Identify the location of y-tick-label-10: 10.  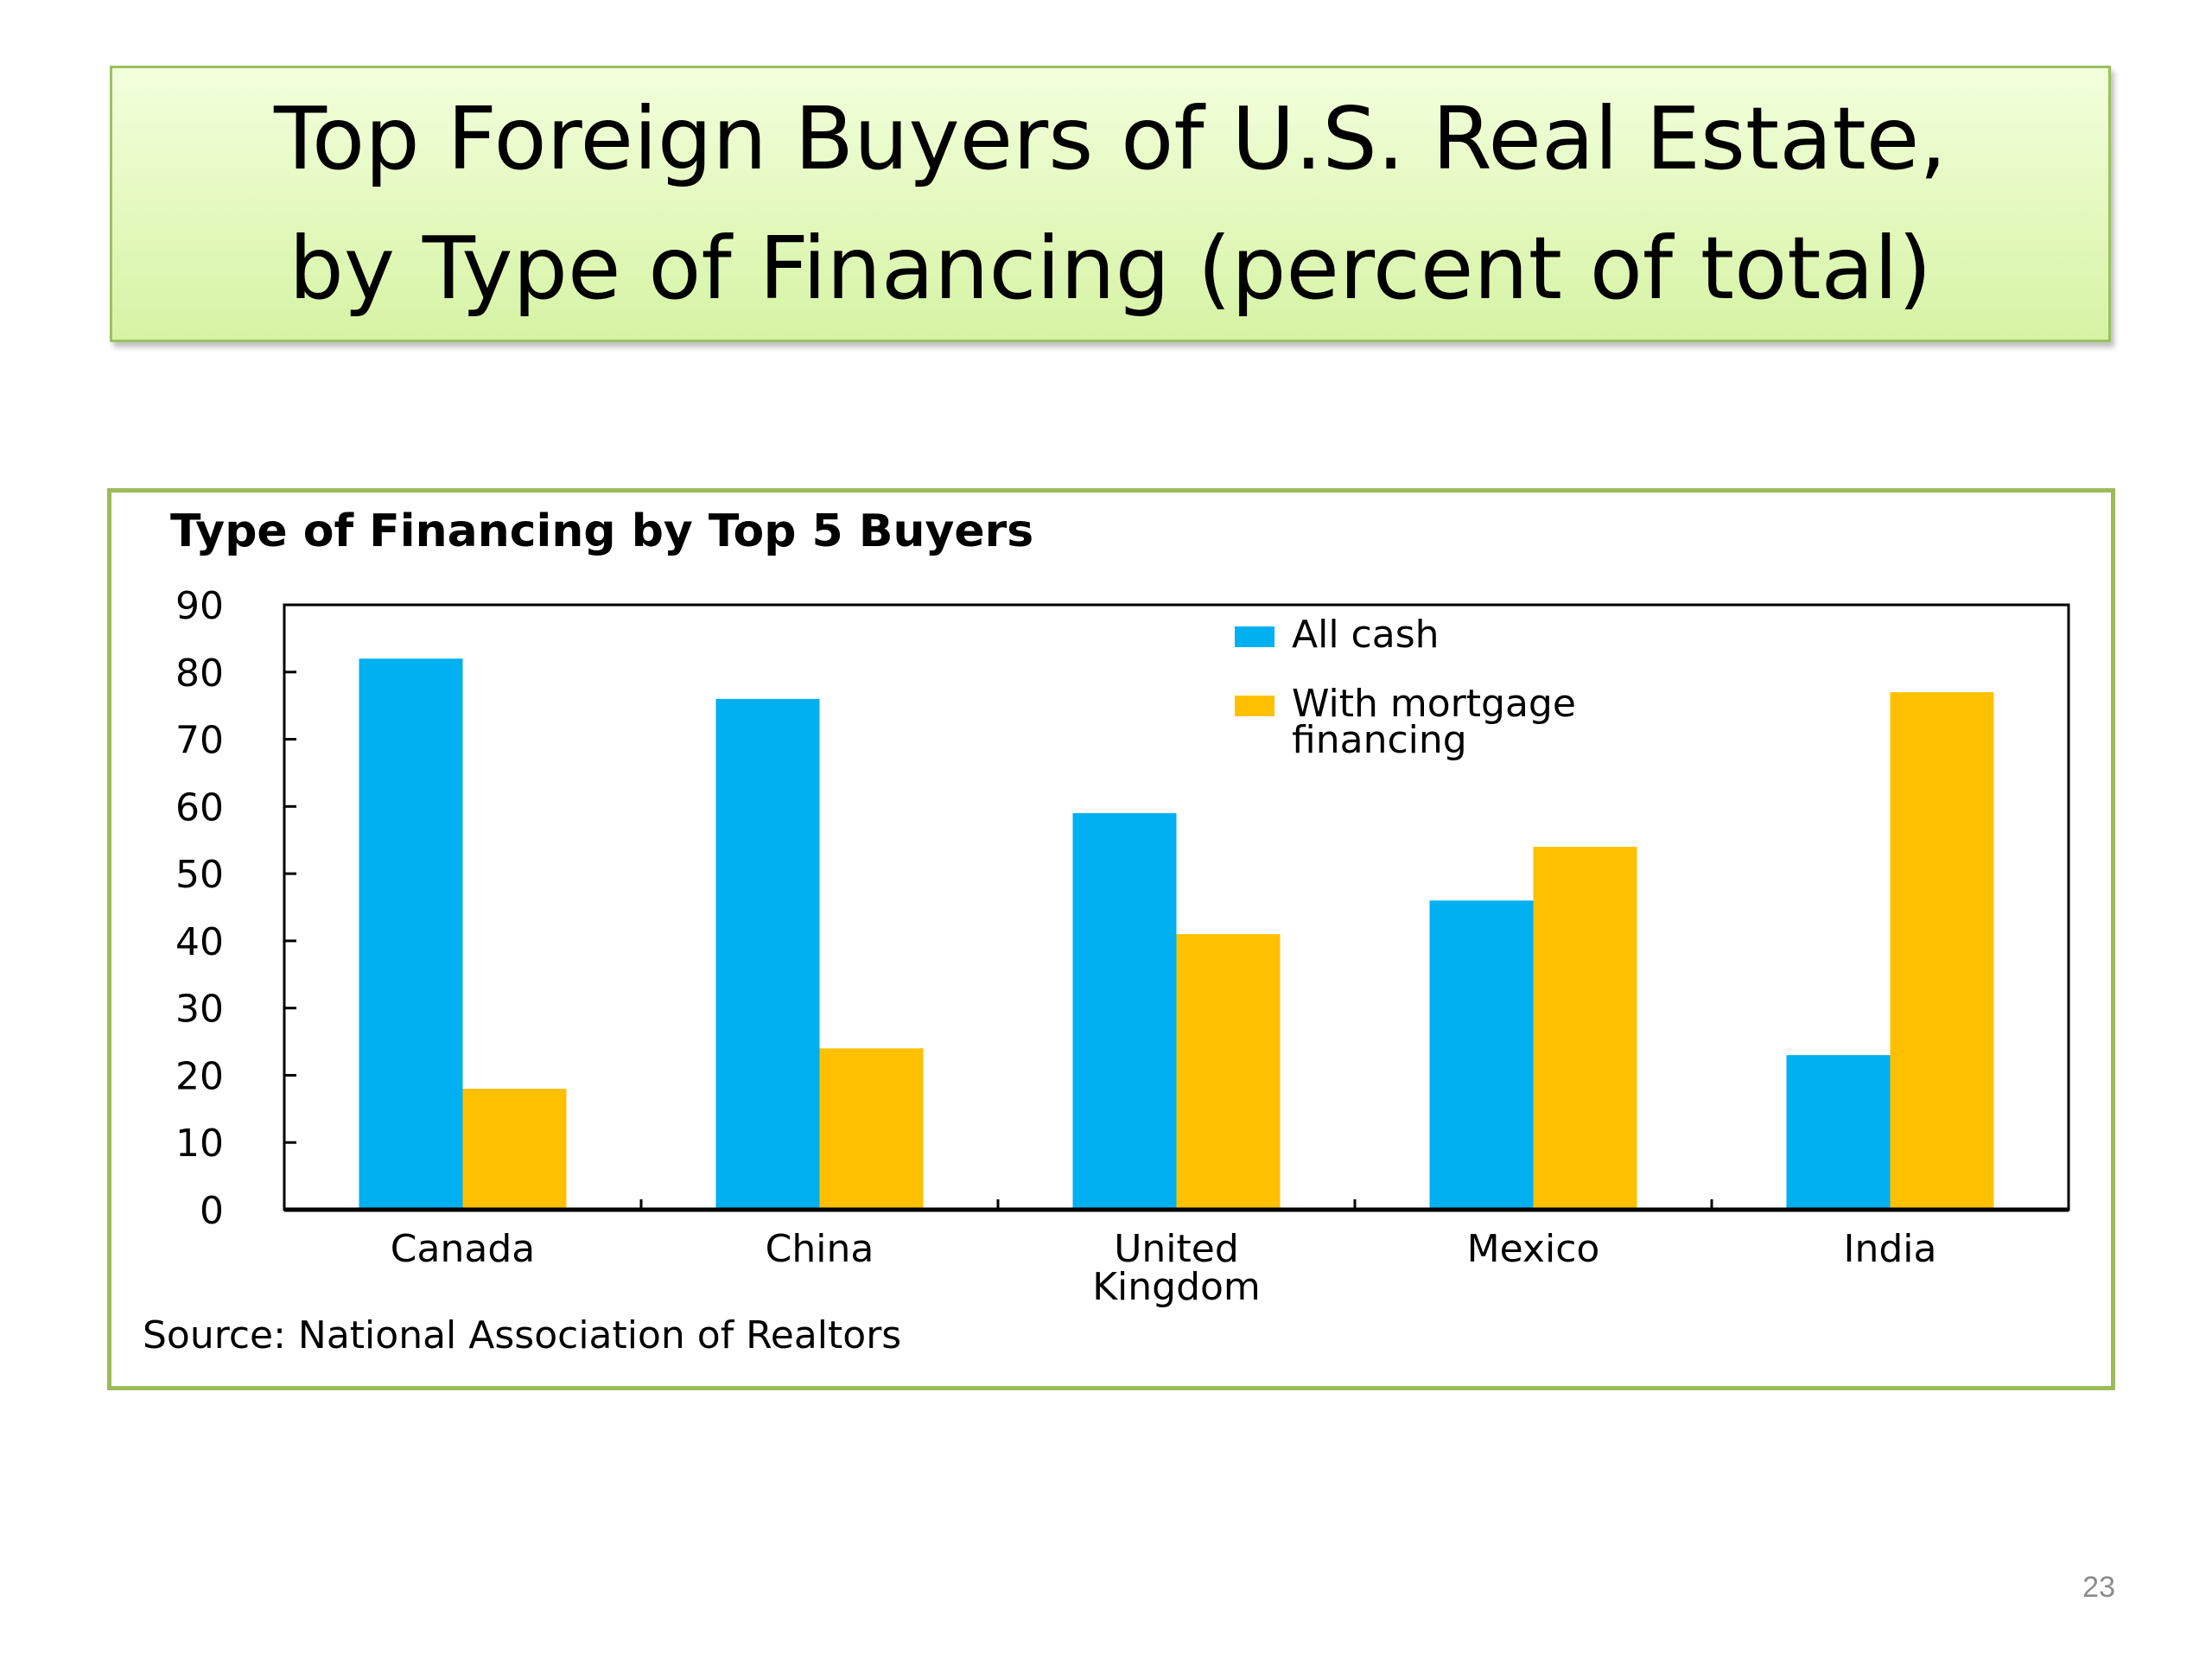
(199, 1144).